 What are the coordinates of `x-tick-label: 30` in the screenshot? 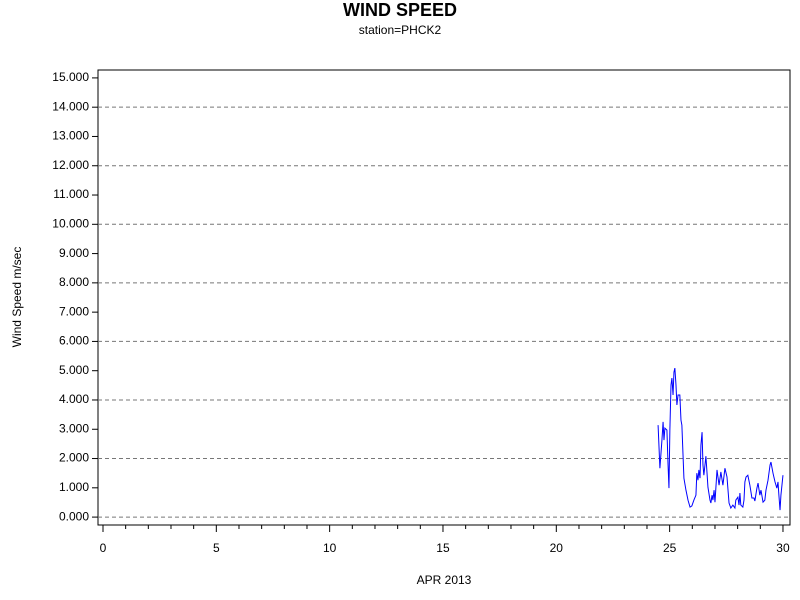 It's located at (783, 548).